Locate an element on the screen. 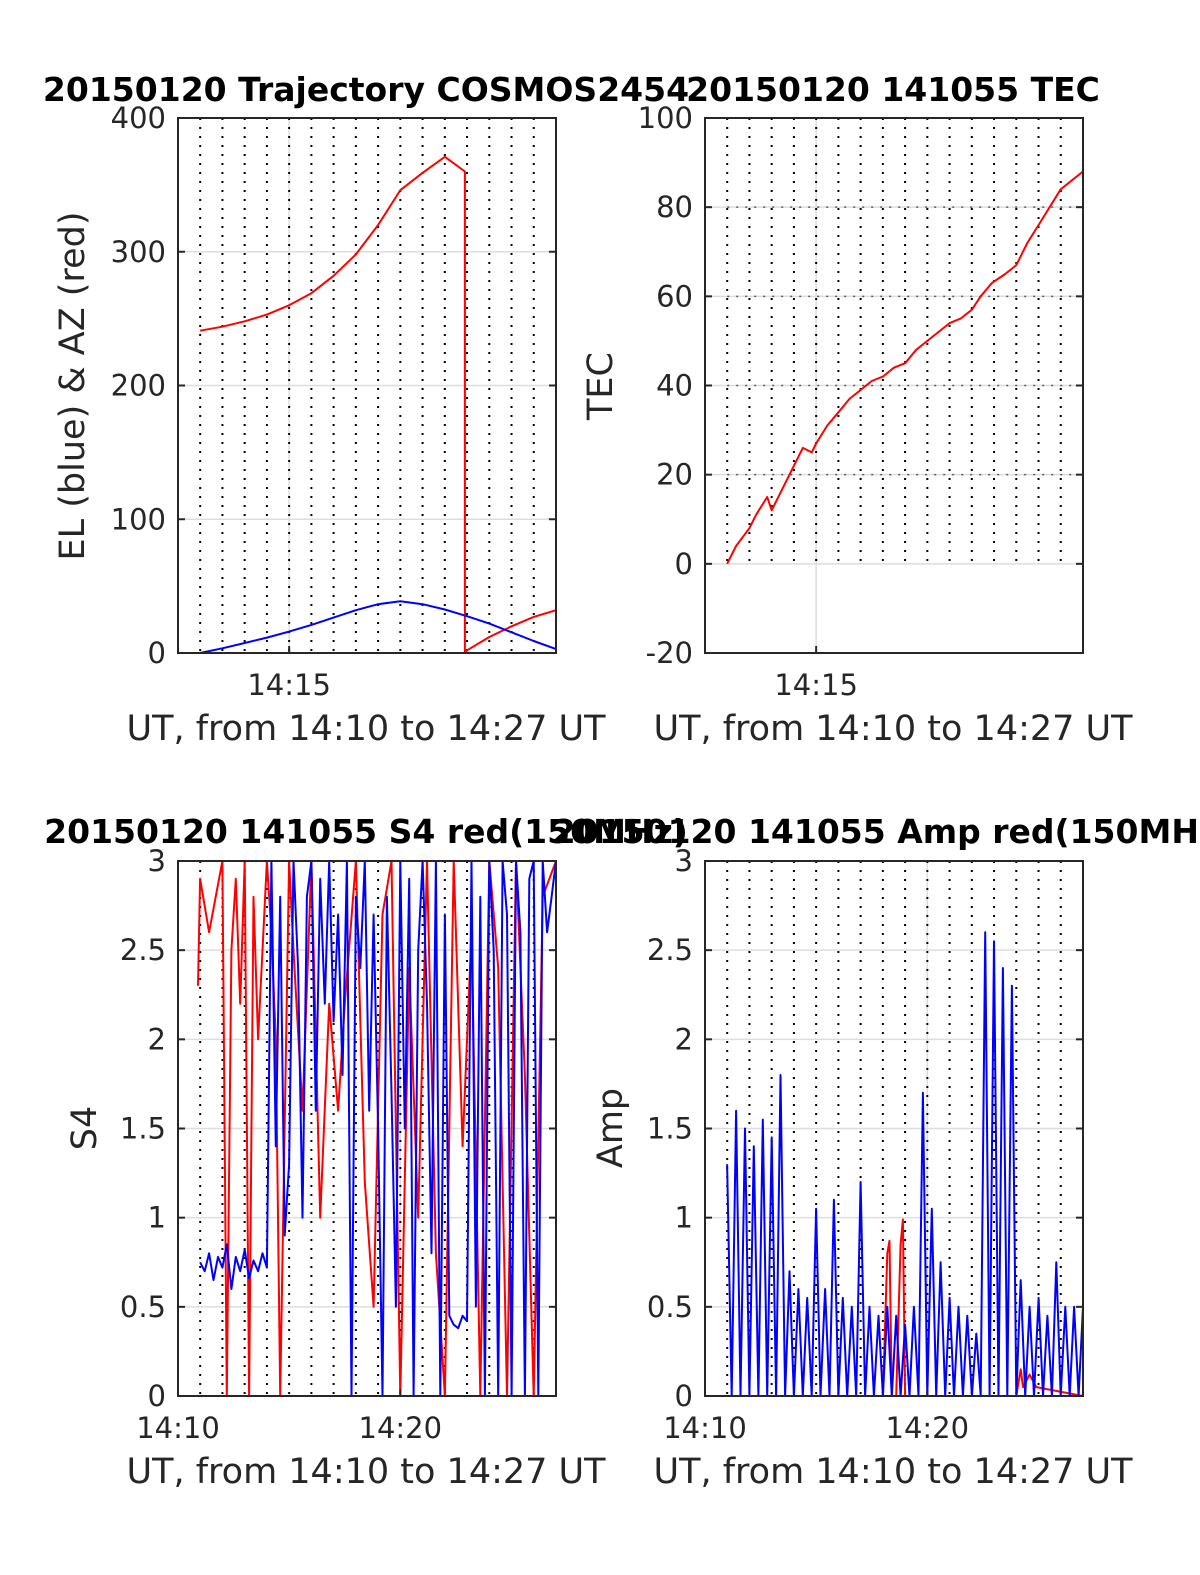 This screenshot has height=1575, width=1200. amp-ytick-label: 2.5 is located at coordinates (670, 950).